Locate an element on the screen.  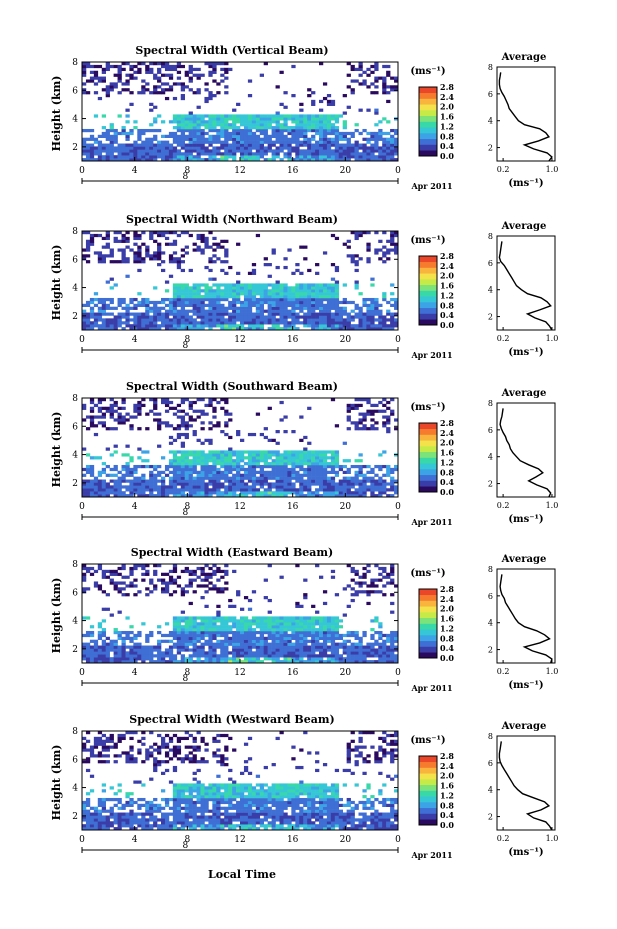
y-axis-label: Height (km) is located at coordinates (56, 450).